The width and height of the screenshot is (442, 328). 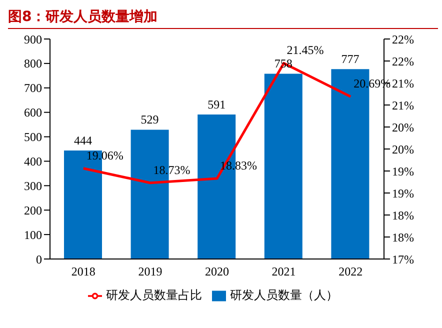 I want to click on y-tick-label: 400, so click(x=33, y=161).